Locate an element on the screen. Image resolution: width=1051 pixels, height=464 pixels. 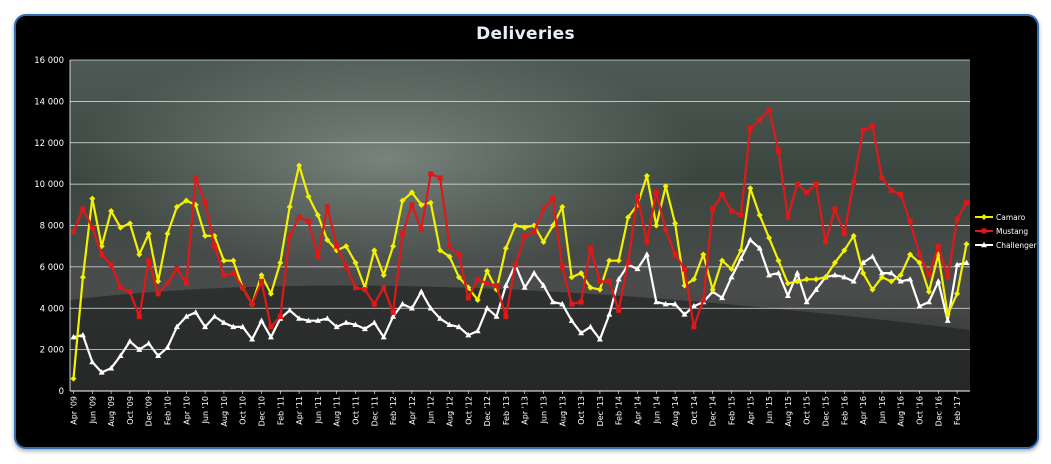
x-tick-label: Jun '09 is located at coordinates (92, 410).